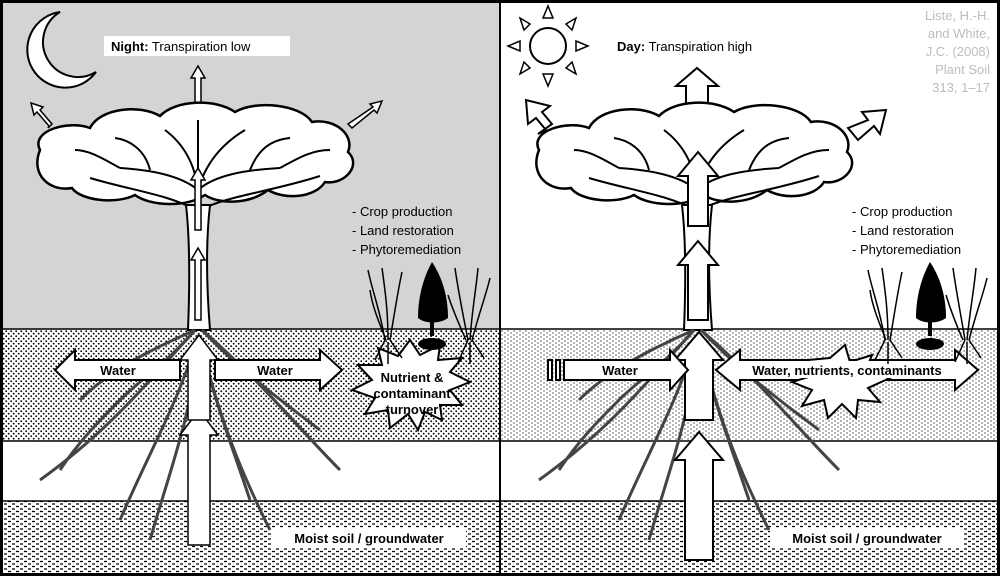 The width and height of the screenshot is (1000, 581). I want to click on night-left-arrow, so click(41, 115).